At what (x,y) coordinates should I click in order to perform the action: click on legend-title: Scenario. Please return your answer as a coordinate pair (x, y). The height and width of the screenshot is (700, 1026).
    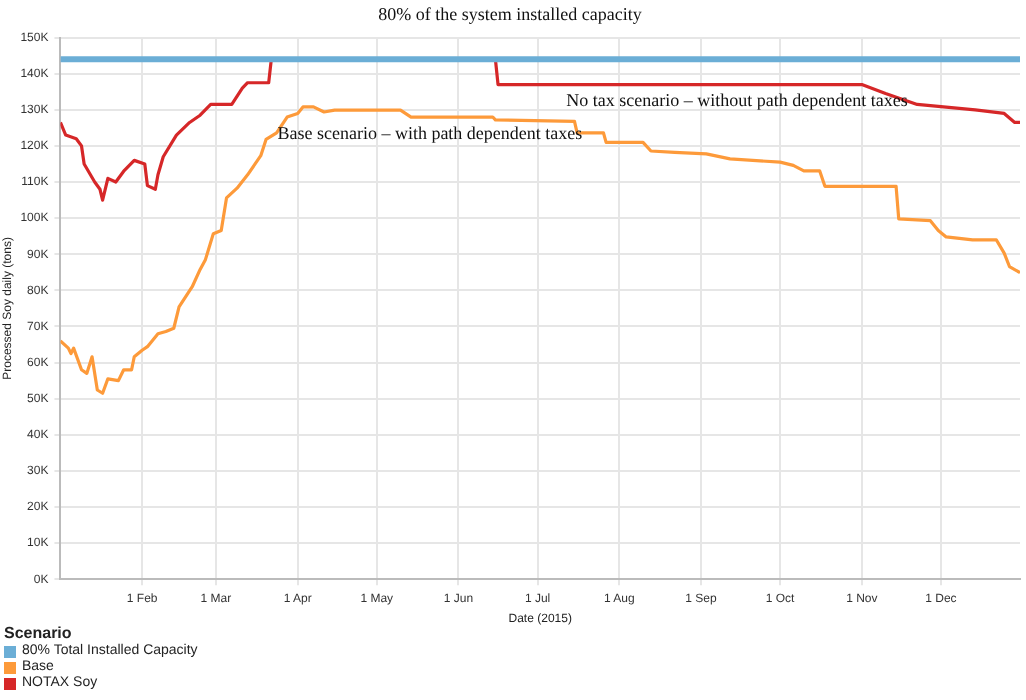
    Looking at the image, I should click on (39, 633).